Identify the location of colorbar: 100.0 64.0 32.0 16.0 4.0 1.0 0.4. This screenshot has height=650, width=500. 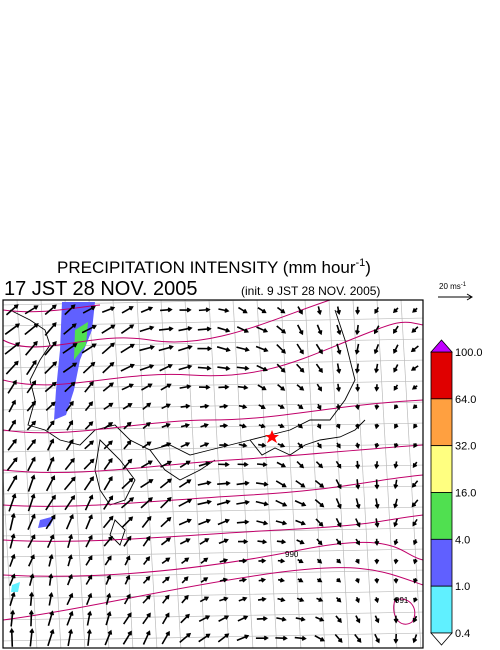
(456, 492).